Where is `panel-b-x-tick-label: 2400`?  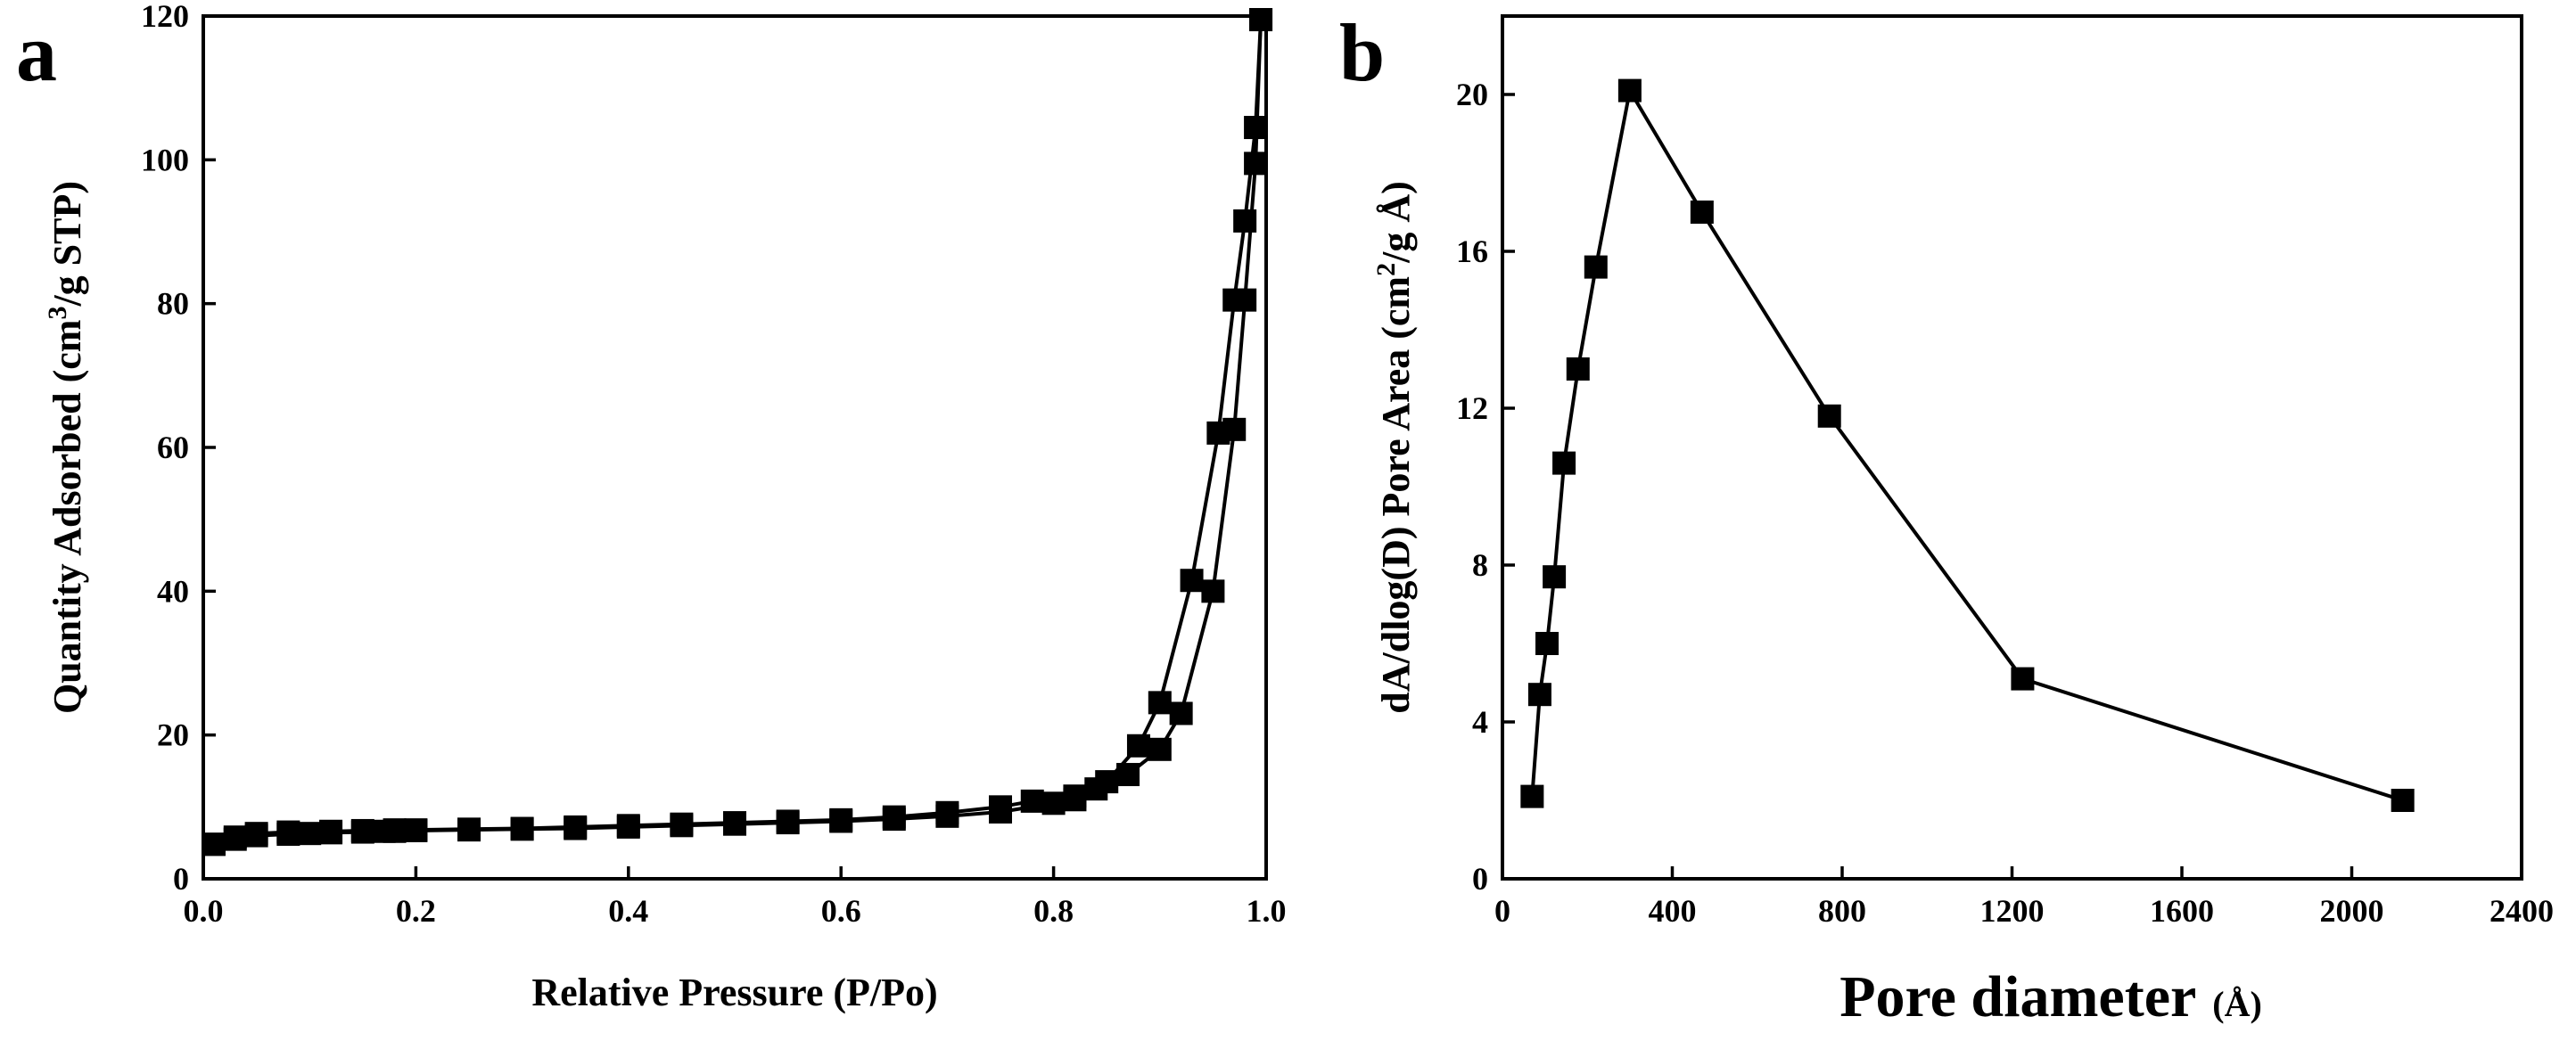 panel-b-x-tick-label: 2400 is located at coordinates (2522, 911).